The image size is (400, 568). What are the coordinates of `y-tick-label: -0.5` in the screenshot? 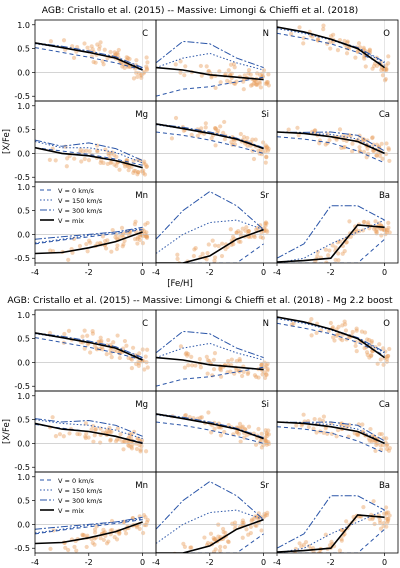 It's located at (22, 177).